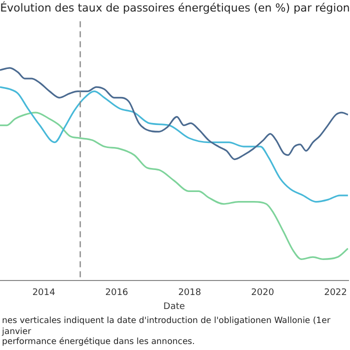 The image size is (350, 350). I want to click on x-tick-label: 2014, so click(44, 293).